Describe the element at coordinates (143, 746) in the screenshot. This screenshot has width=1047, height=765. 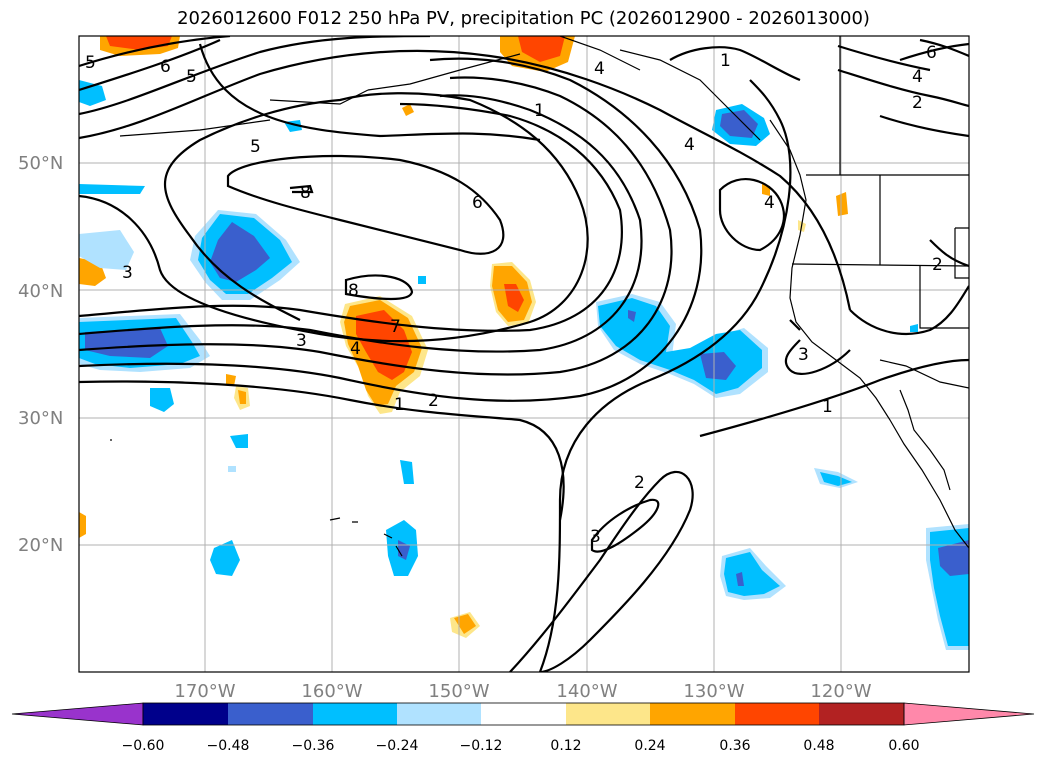
I see `colorbar-tick-label: −0.60` at that location.